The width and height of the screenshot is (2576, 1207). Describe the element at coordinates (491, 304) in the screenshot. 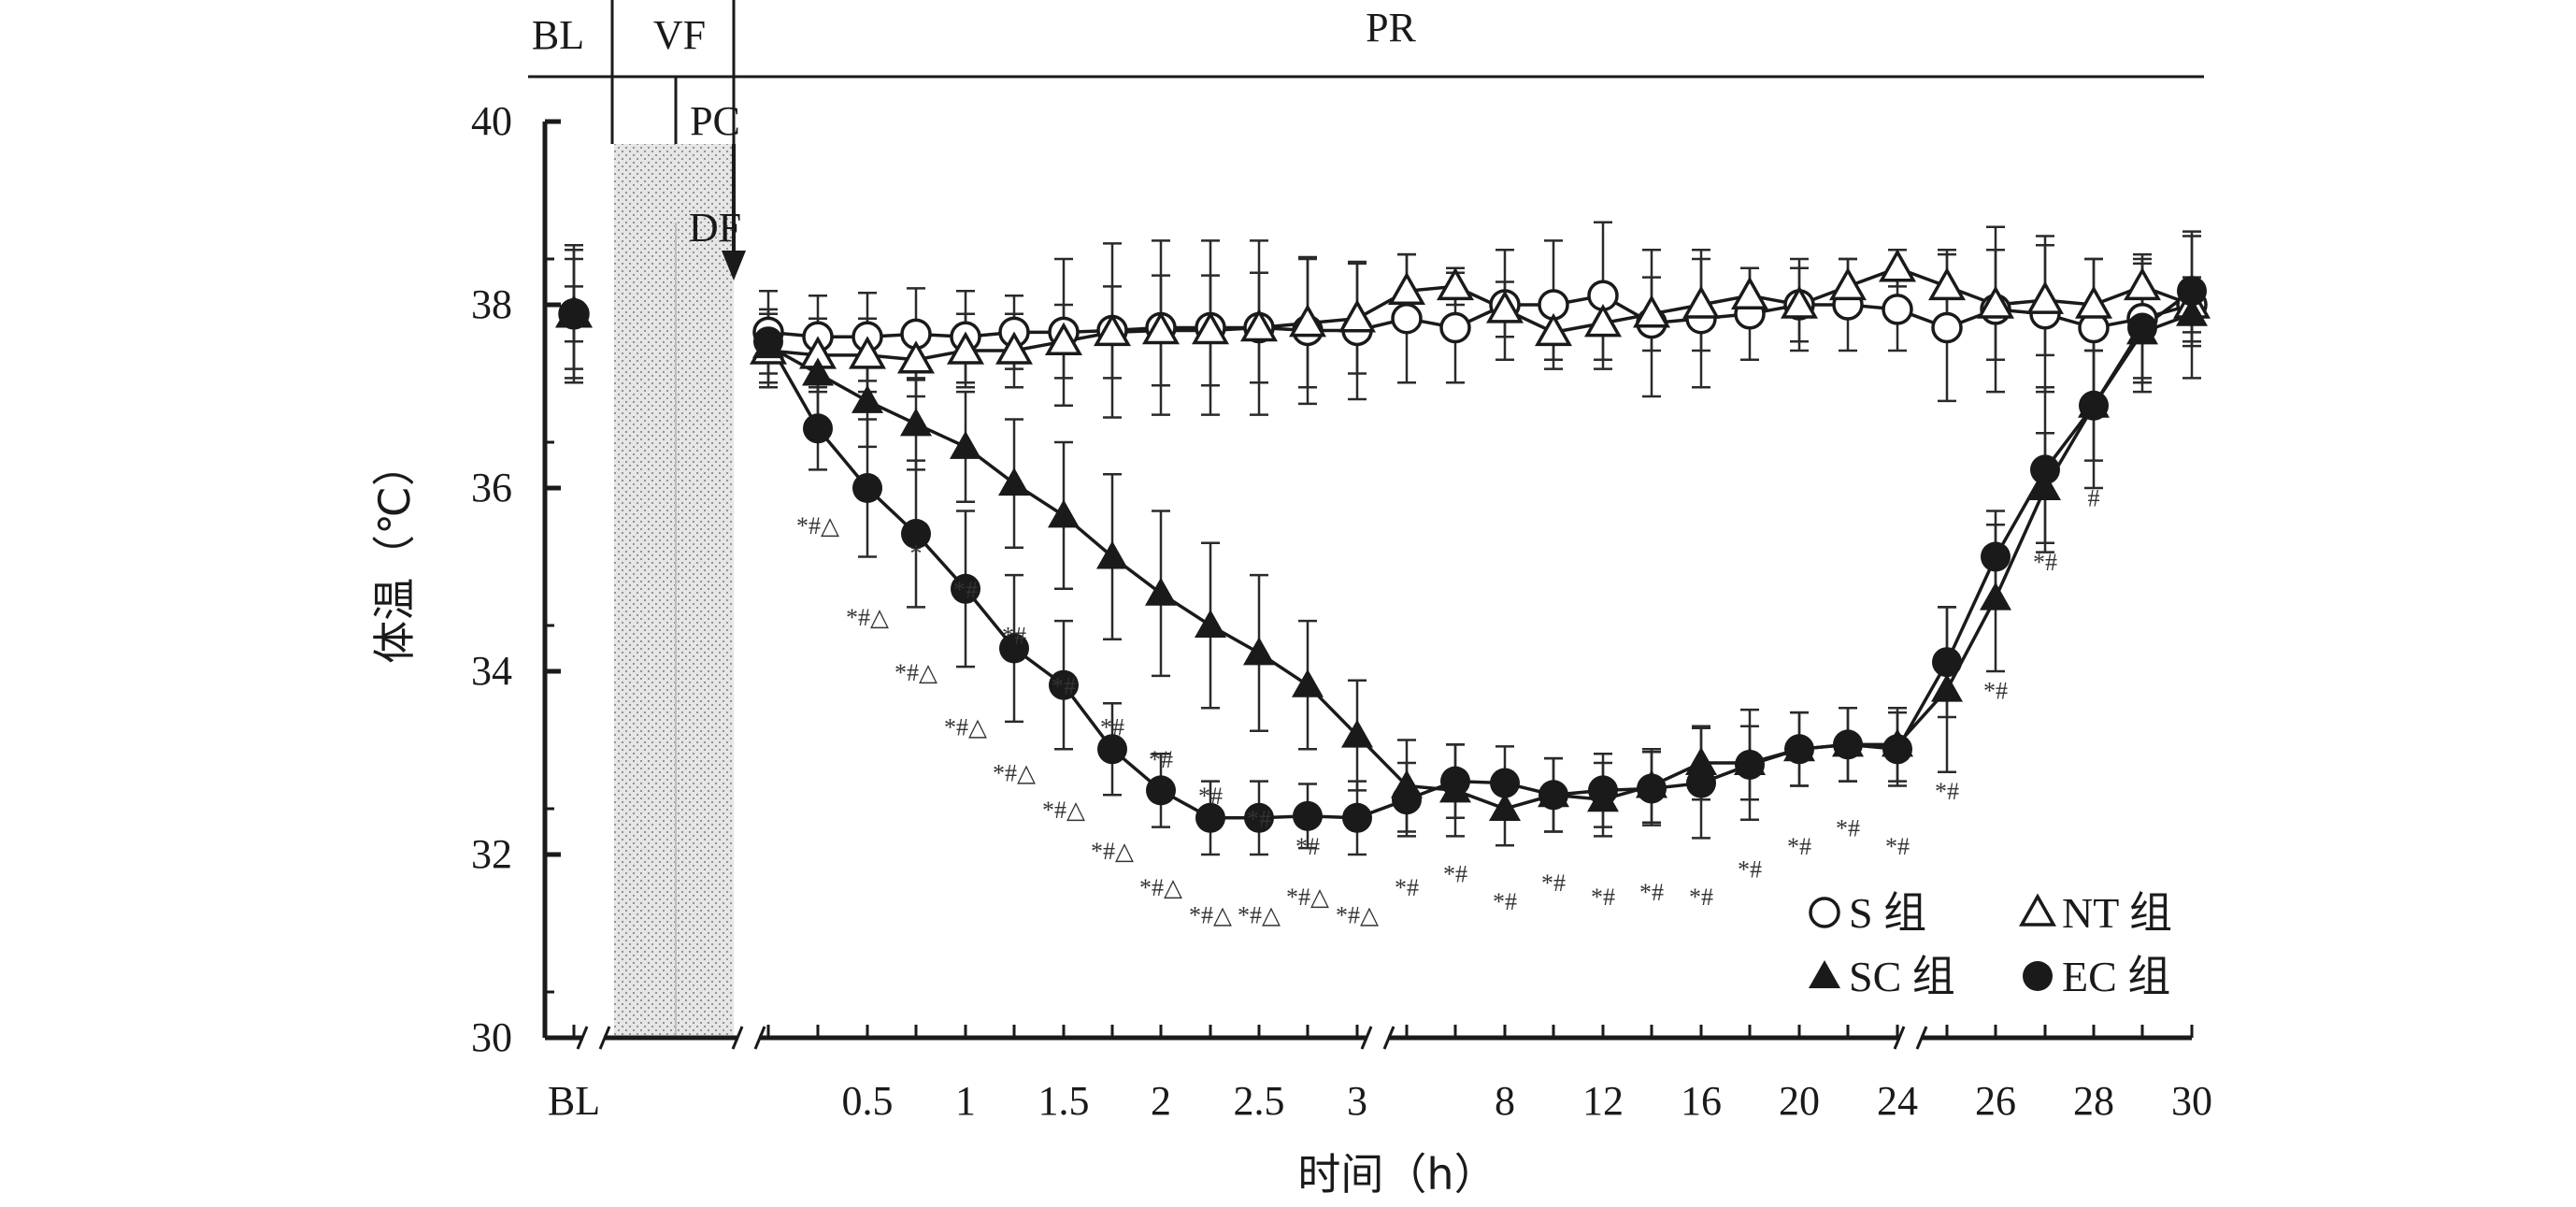

I see `y-tick-label: 38` at that location.